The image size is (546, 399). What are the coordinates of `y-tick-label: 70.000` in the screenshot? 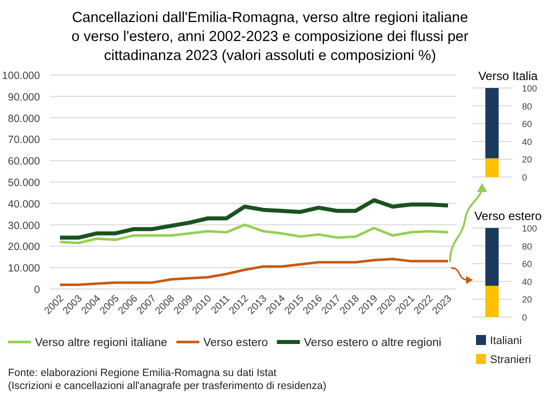 It's located at (24, 140).